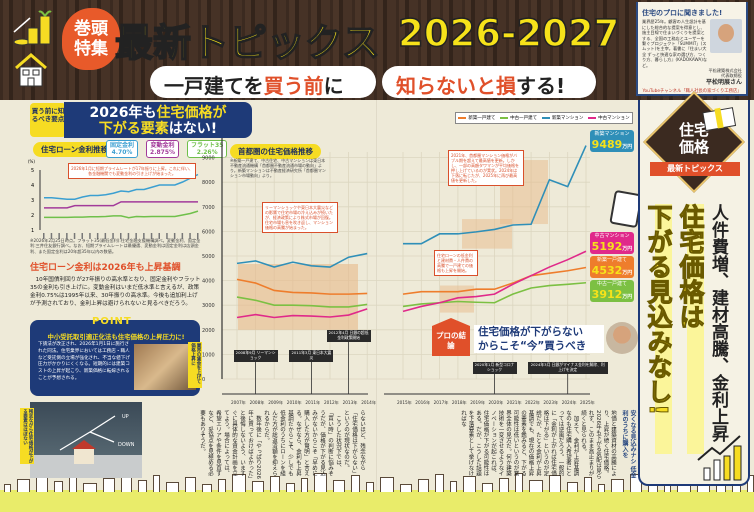  I want to click on x-tick-label: 2015年, so click(404, 402).